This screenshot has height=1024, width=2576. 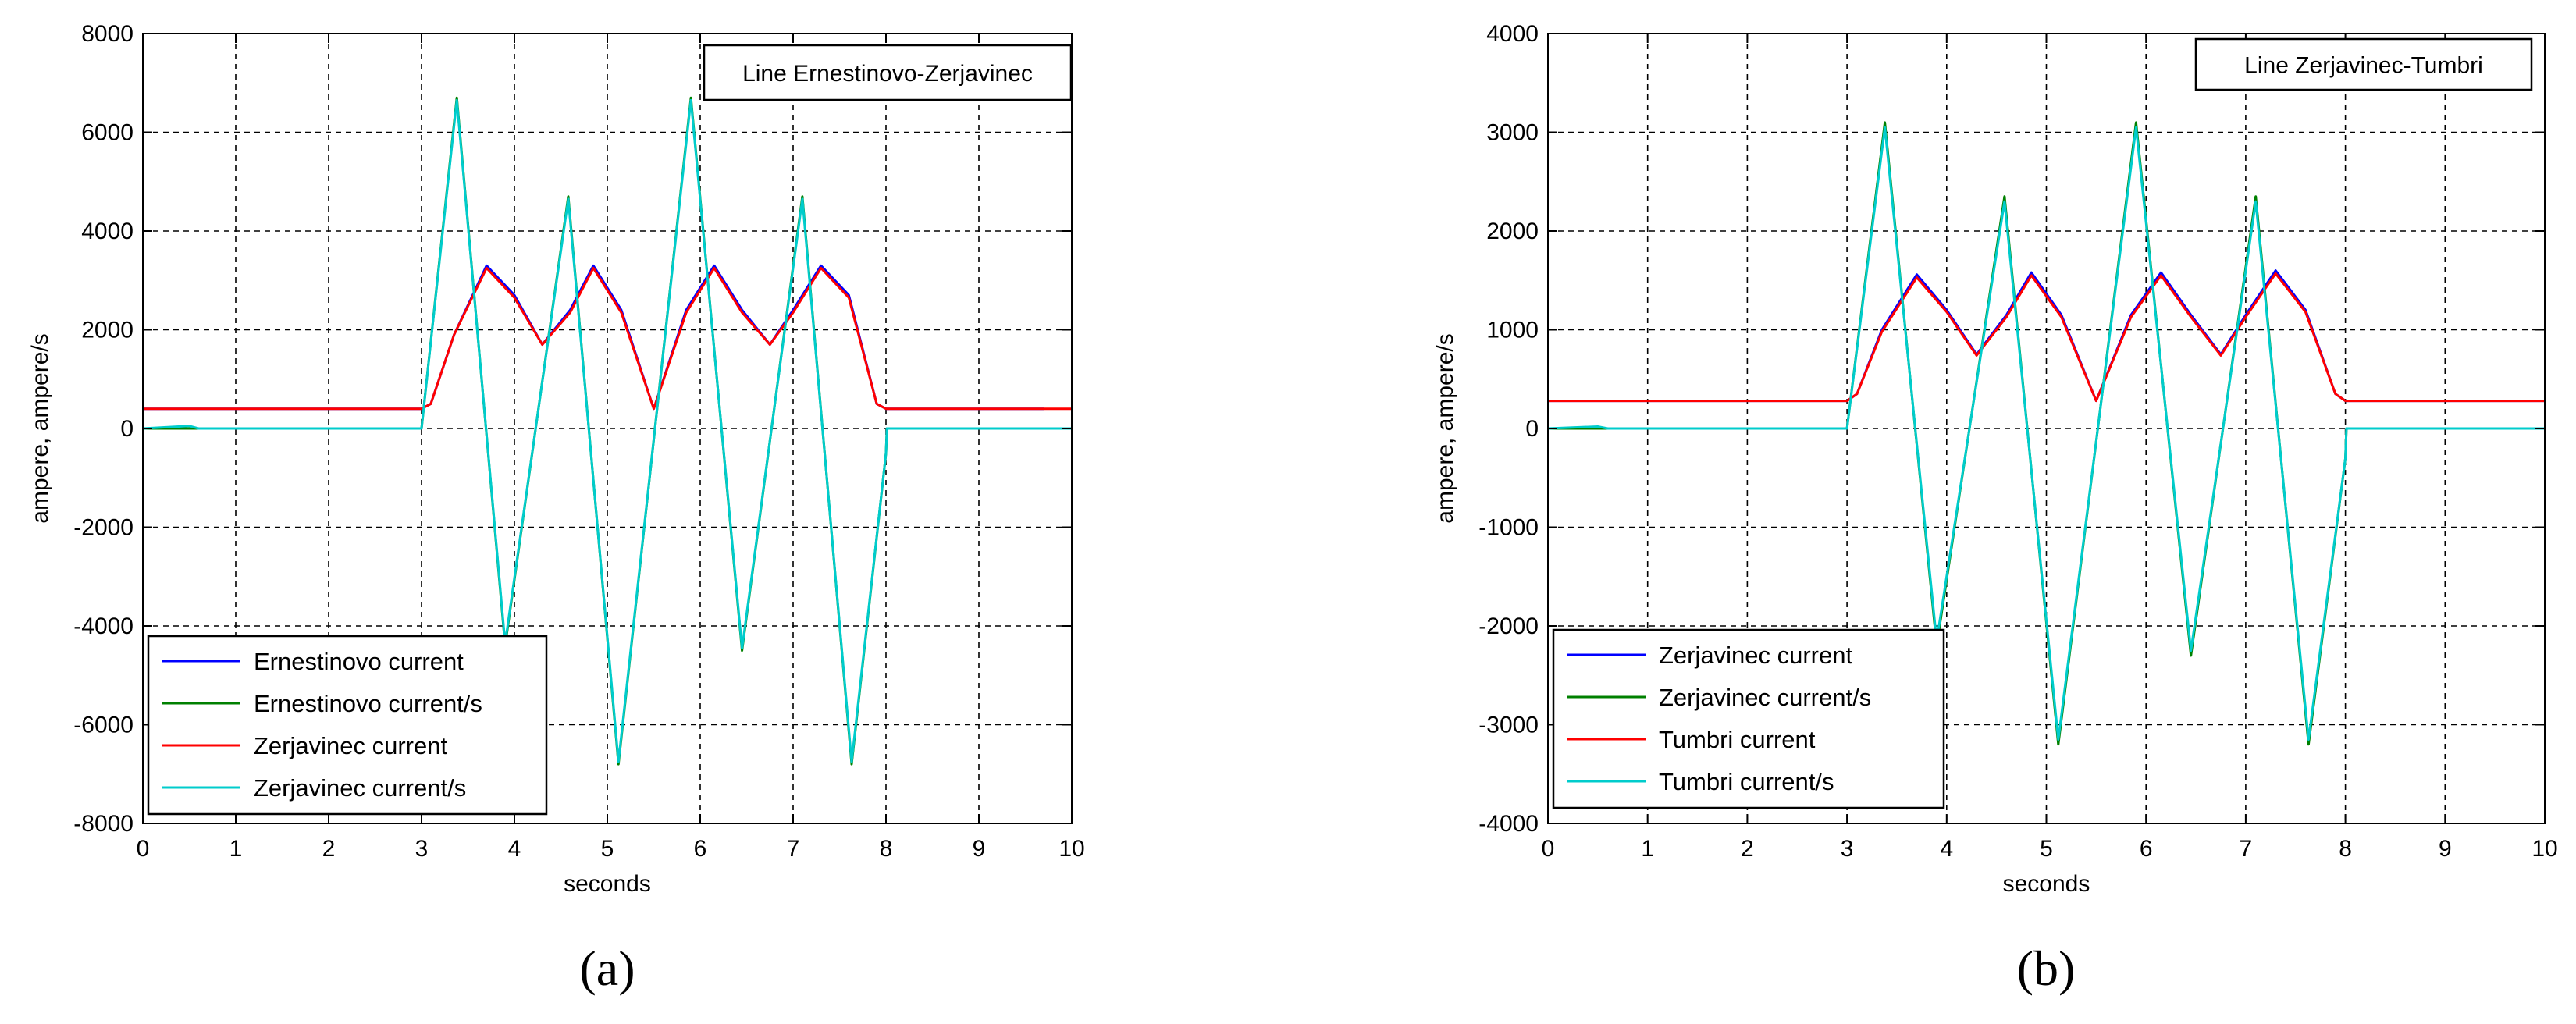 I want to click on legend-label-3: Zerjavinec current/s, so click(x=360, y=788).